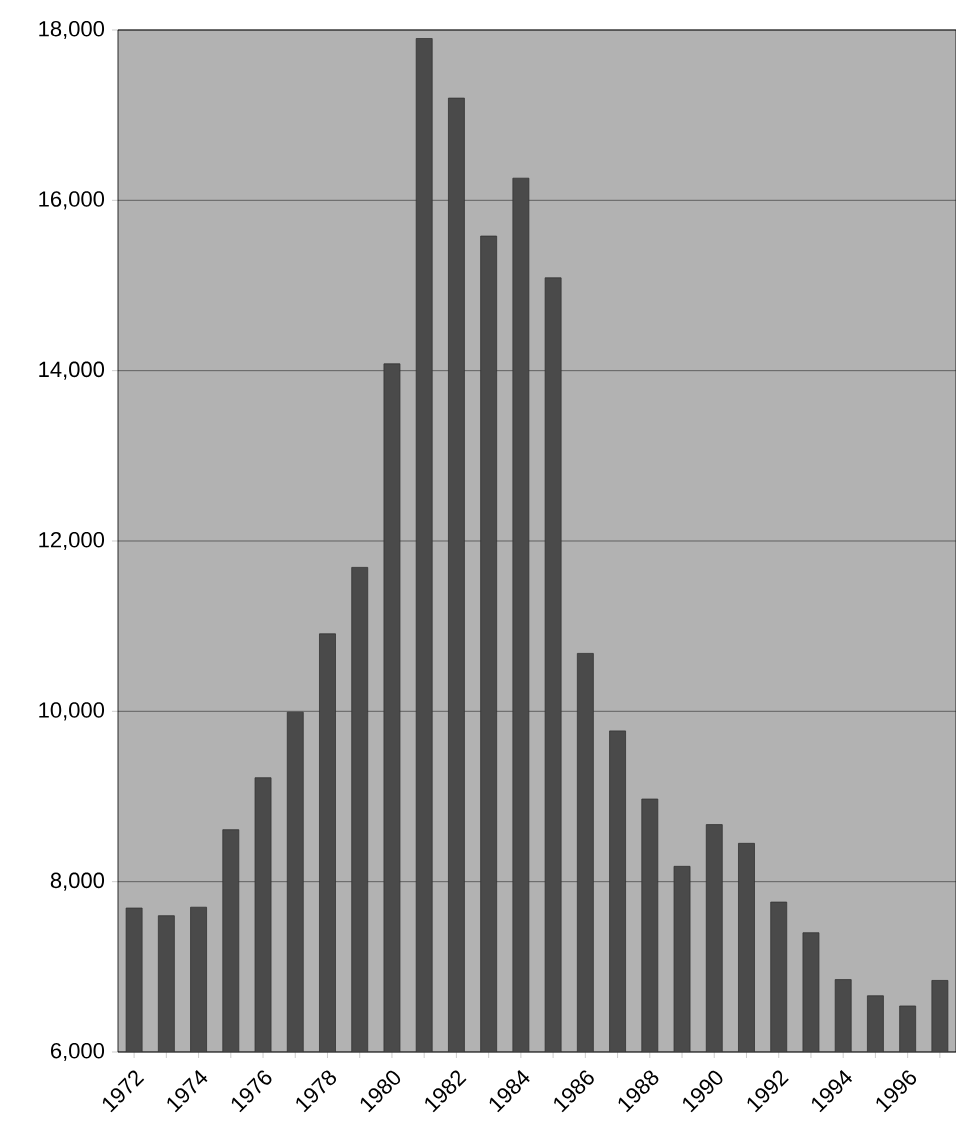 This screenshot has width=956, height=1144. Describe the element at coordinates (72, 370) in the screenshot. I see `y-tick-label: 14,000` at that location.